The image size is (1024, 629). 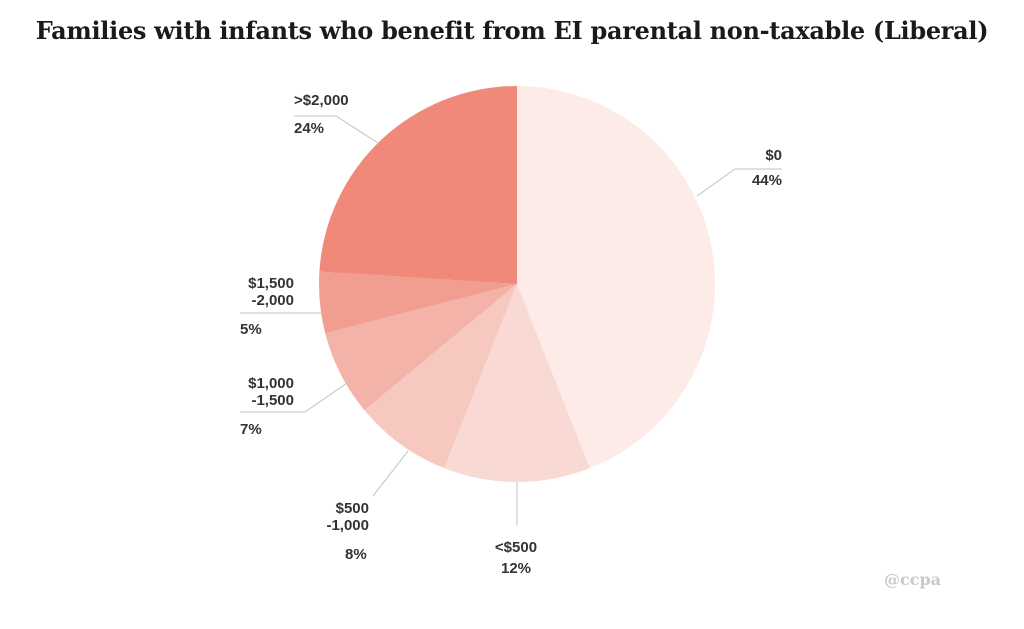 What do you see at coordinates (516, 547) in the screenshot?
I see `slice-label-1-line-0: <$500` at bounding box center [516, 547].